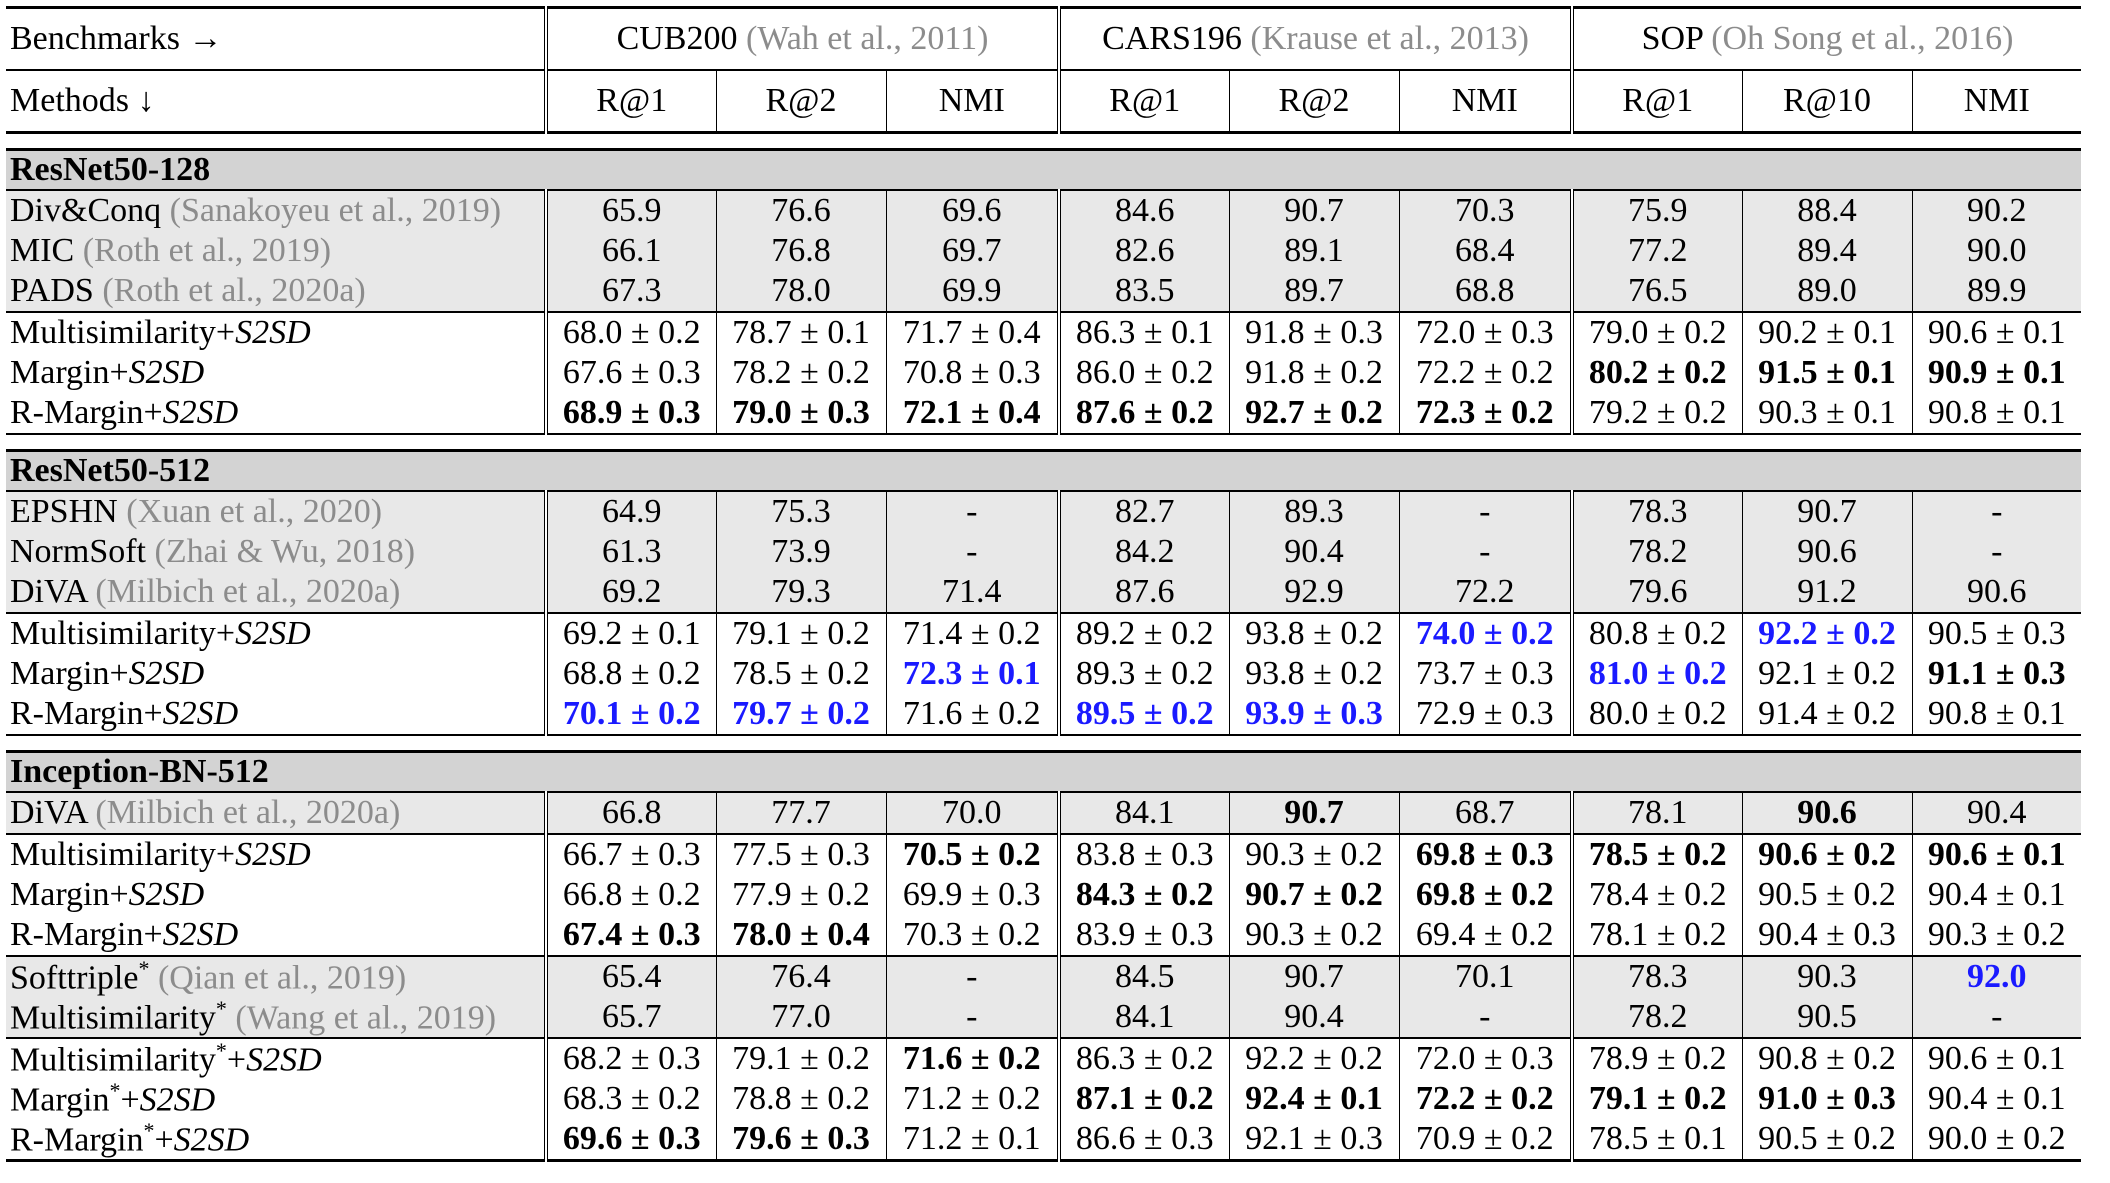  Describe the element at coordinates (630, 633) in the screenshot. I see `value-cell: 69.2 ± 0.1` at that location.